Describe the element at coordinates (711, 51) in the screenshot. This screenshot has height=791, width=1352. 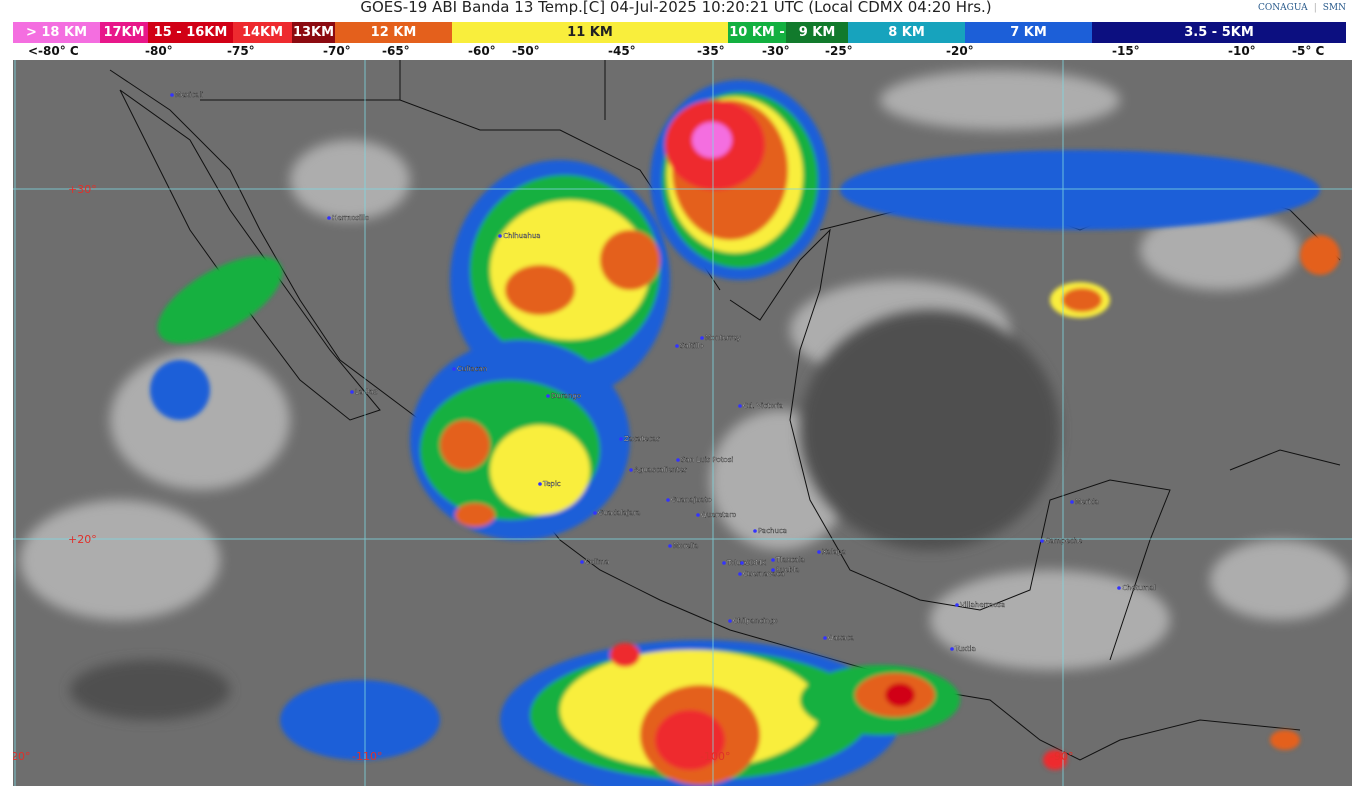
I see `temp-label: -35°` at that location.